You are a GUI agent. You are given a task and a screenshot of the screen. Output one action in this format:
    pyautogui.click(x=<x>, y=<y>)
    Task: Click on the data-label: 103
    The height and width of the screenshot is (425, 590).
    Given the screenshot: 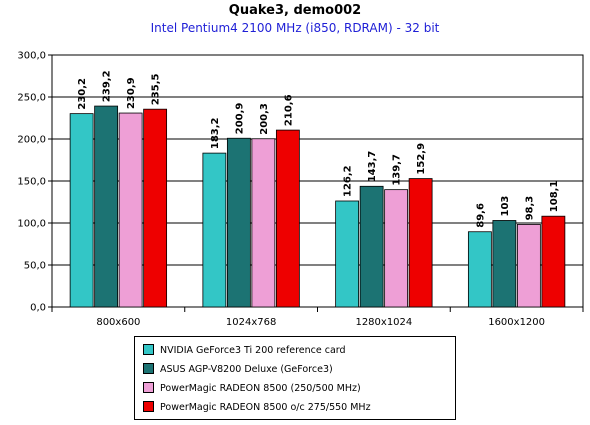 What is the action you would take?
    pyautogui.click(x=505, y=206)
    